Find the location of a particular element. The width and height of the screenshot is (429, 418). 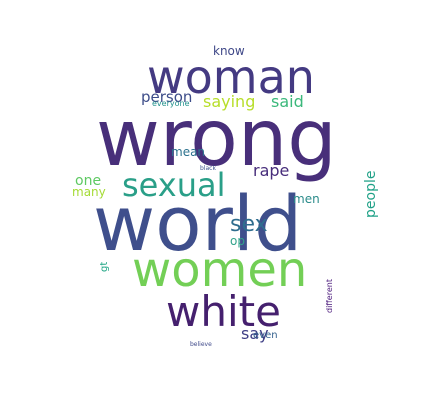

word-one: one is located at coordinates (88, 181).